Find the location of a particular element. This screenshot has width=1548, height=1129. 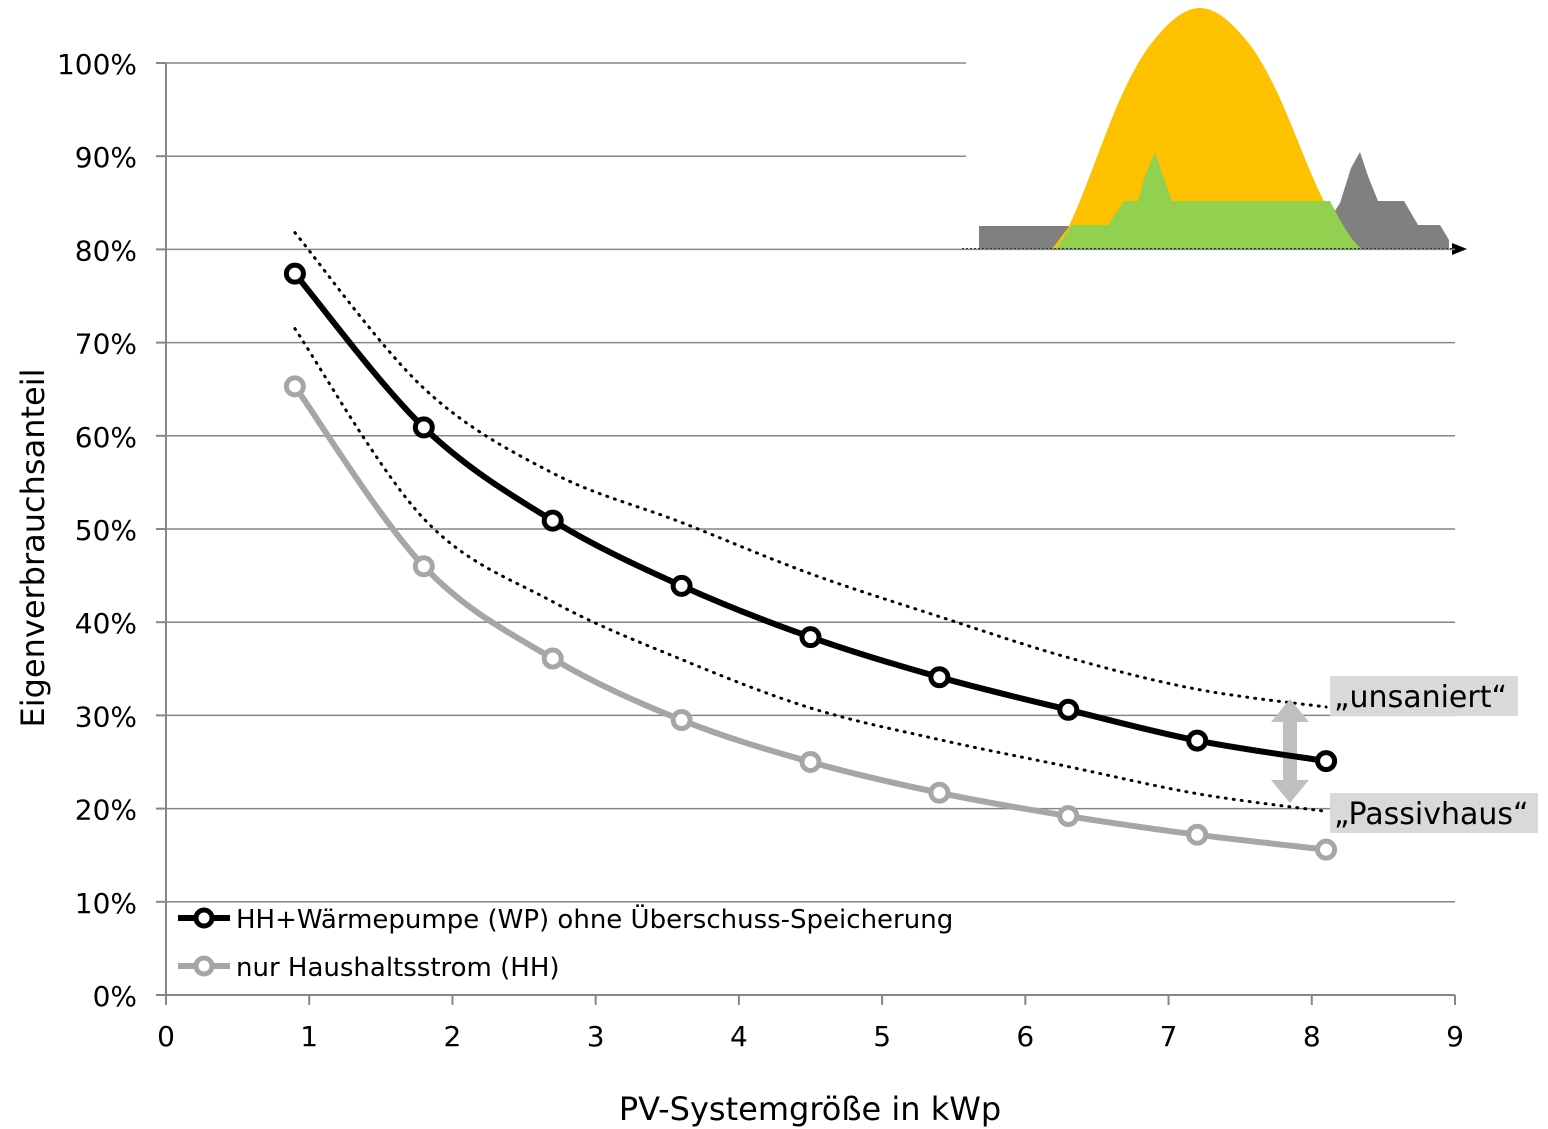

passivhaus-label-box is located at coordinates (1434, 813).